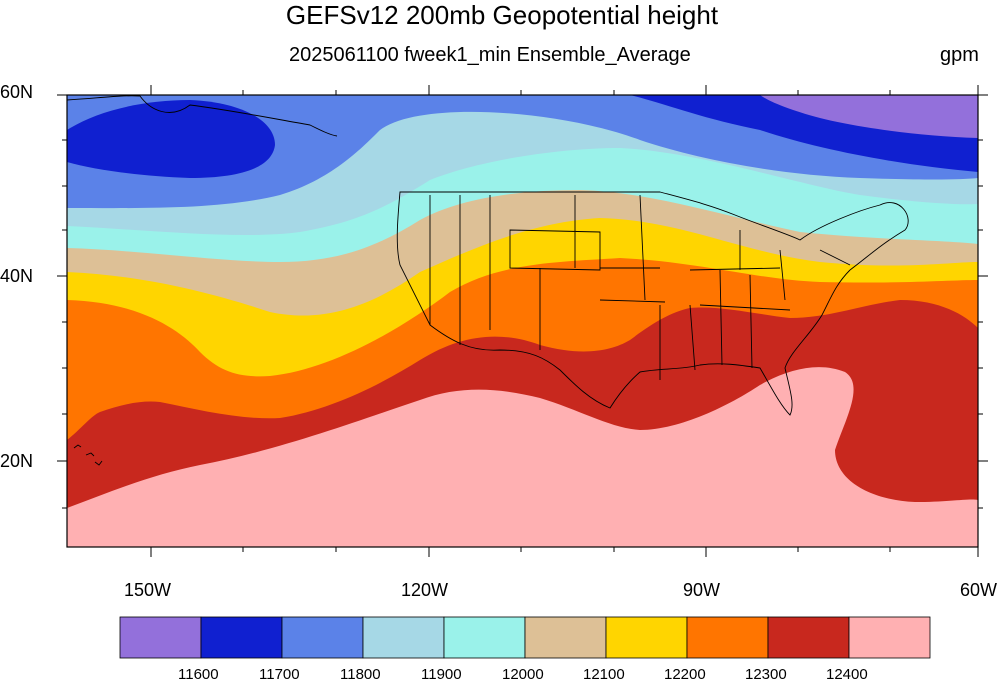 The width and height of the screenshot is (1004, 684). What do you see at coordinates (17, 92) in the screenshot?
I see `lat-label-60n: 60N` at bounding box center [17, 92].